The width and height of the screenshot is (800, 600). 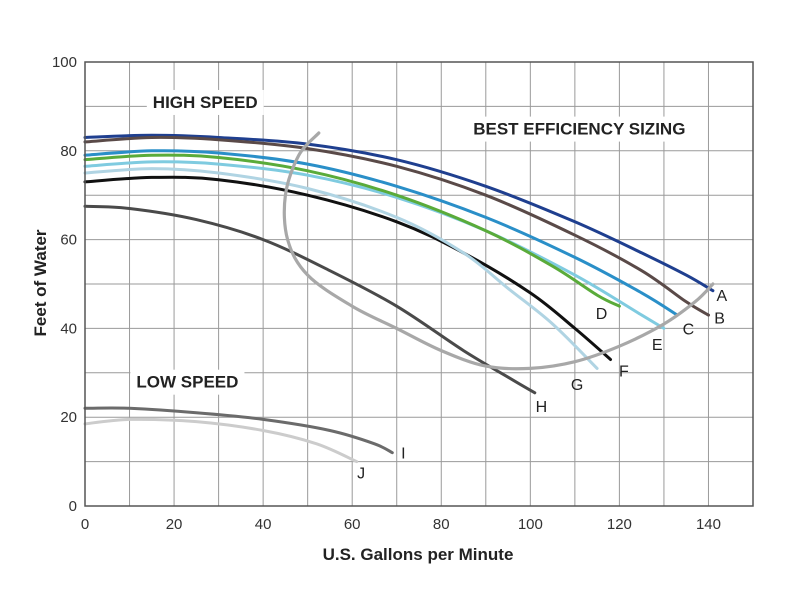 I want to click on series-label-f: F, so click(x=624, y=372).